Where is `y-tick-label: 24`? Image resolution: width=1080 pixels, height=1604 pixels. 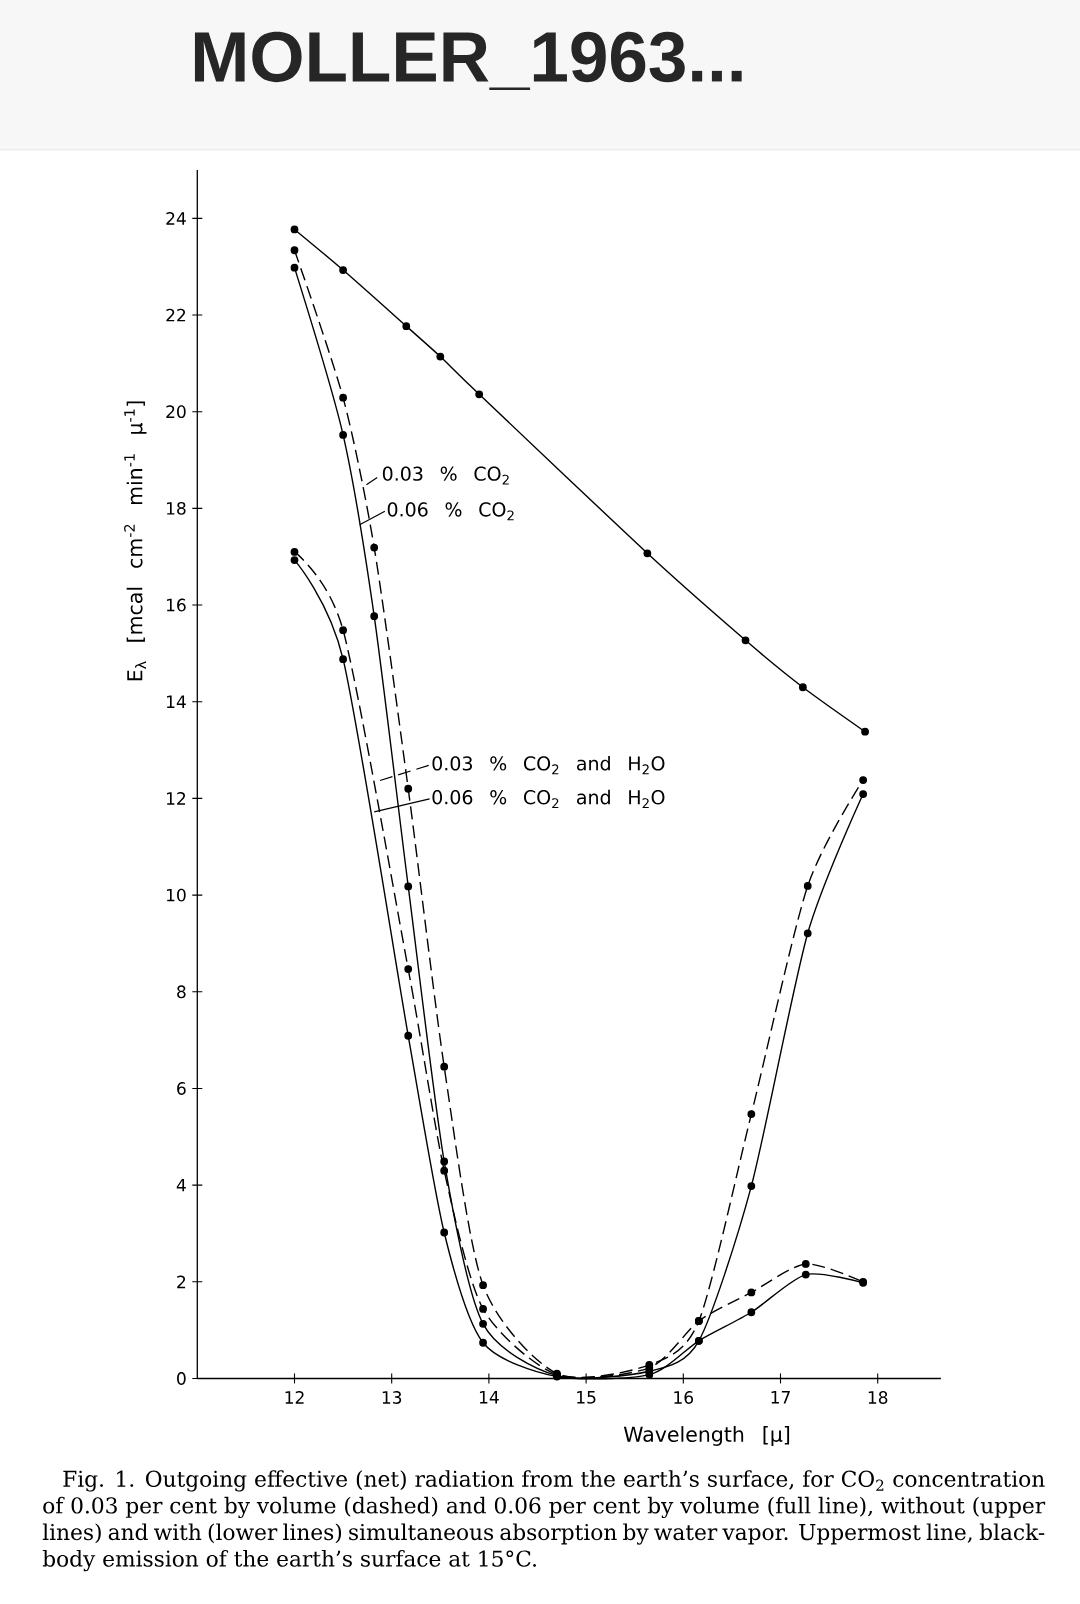 y-tick-label: 24 is located at coordinates (176, 218).